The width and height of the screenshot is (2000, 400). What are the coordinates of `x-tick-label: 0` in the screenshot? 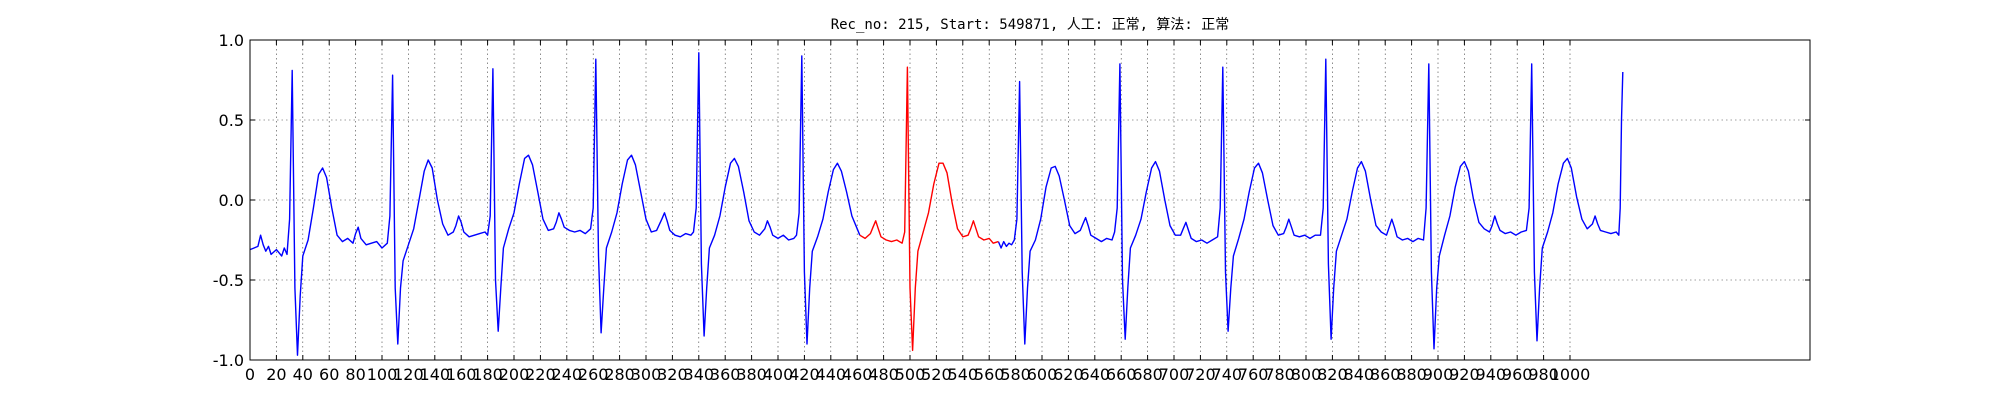 It's located at (250, 374).